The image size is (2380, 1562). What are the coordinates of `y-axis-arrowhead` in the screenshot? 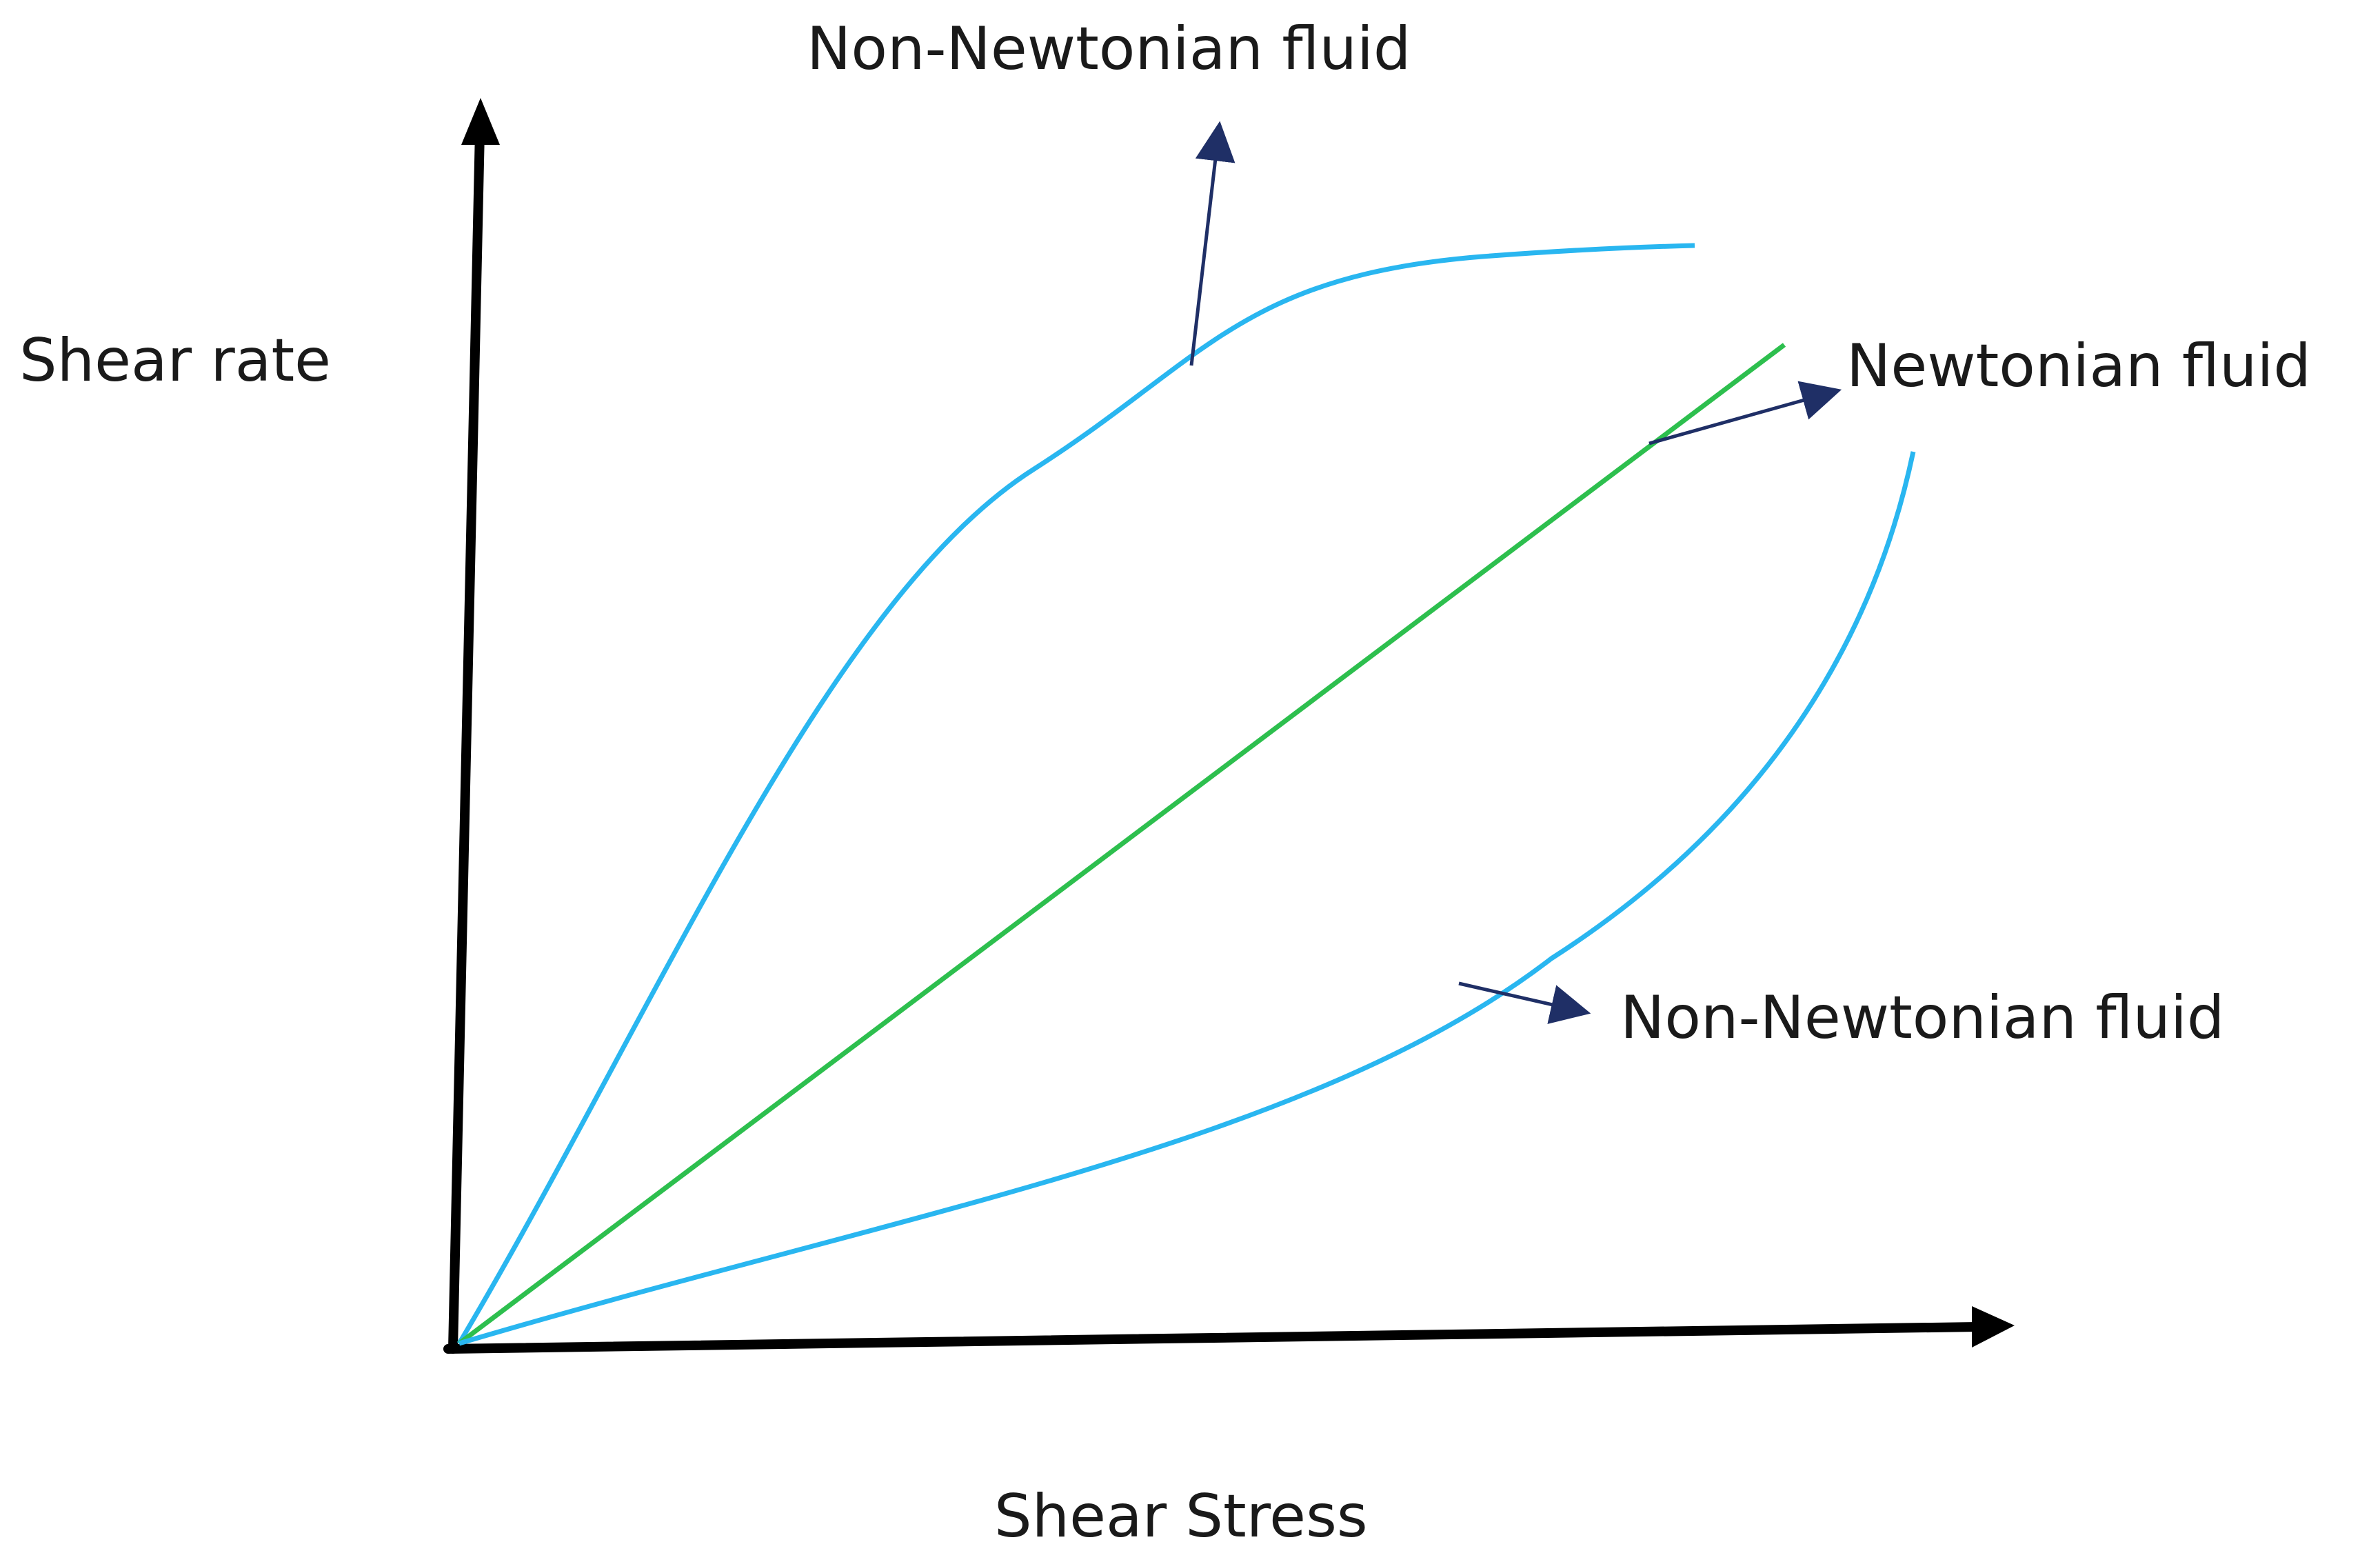 It's located at (481, 122).